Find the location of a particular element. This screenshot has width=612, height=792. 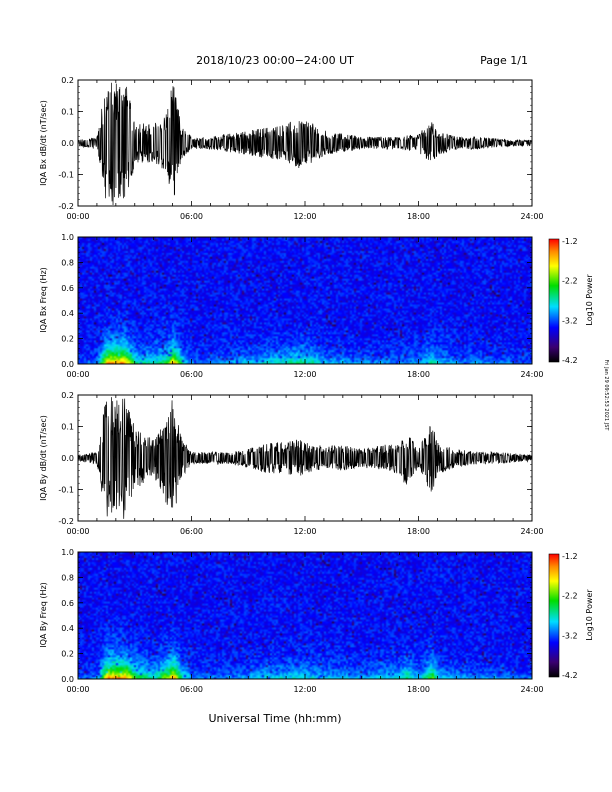

x-axis-label: Universal Time (hh:mm) is located at coordinates (275, 718).